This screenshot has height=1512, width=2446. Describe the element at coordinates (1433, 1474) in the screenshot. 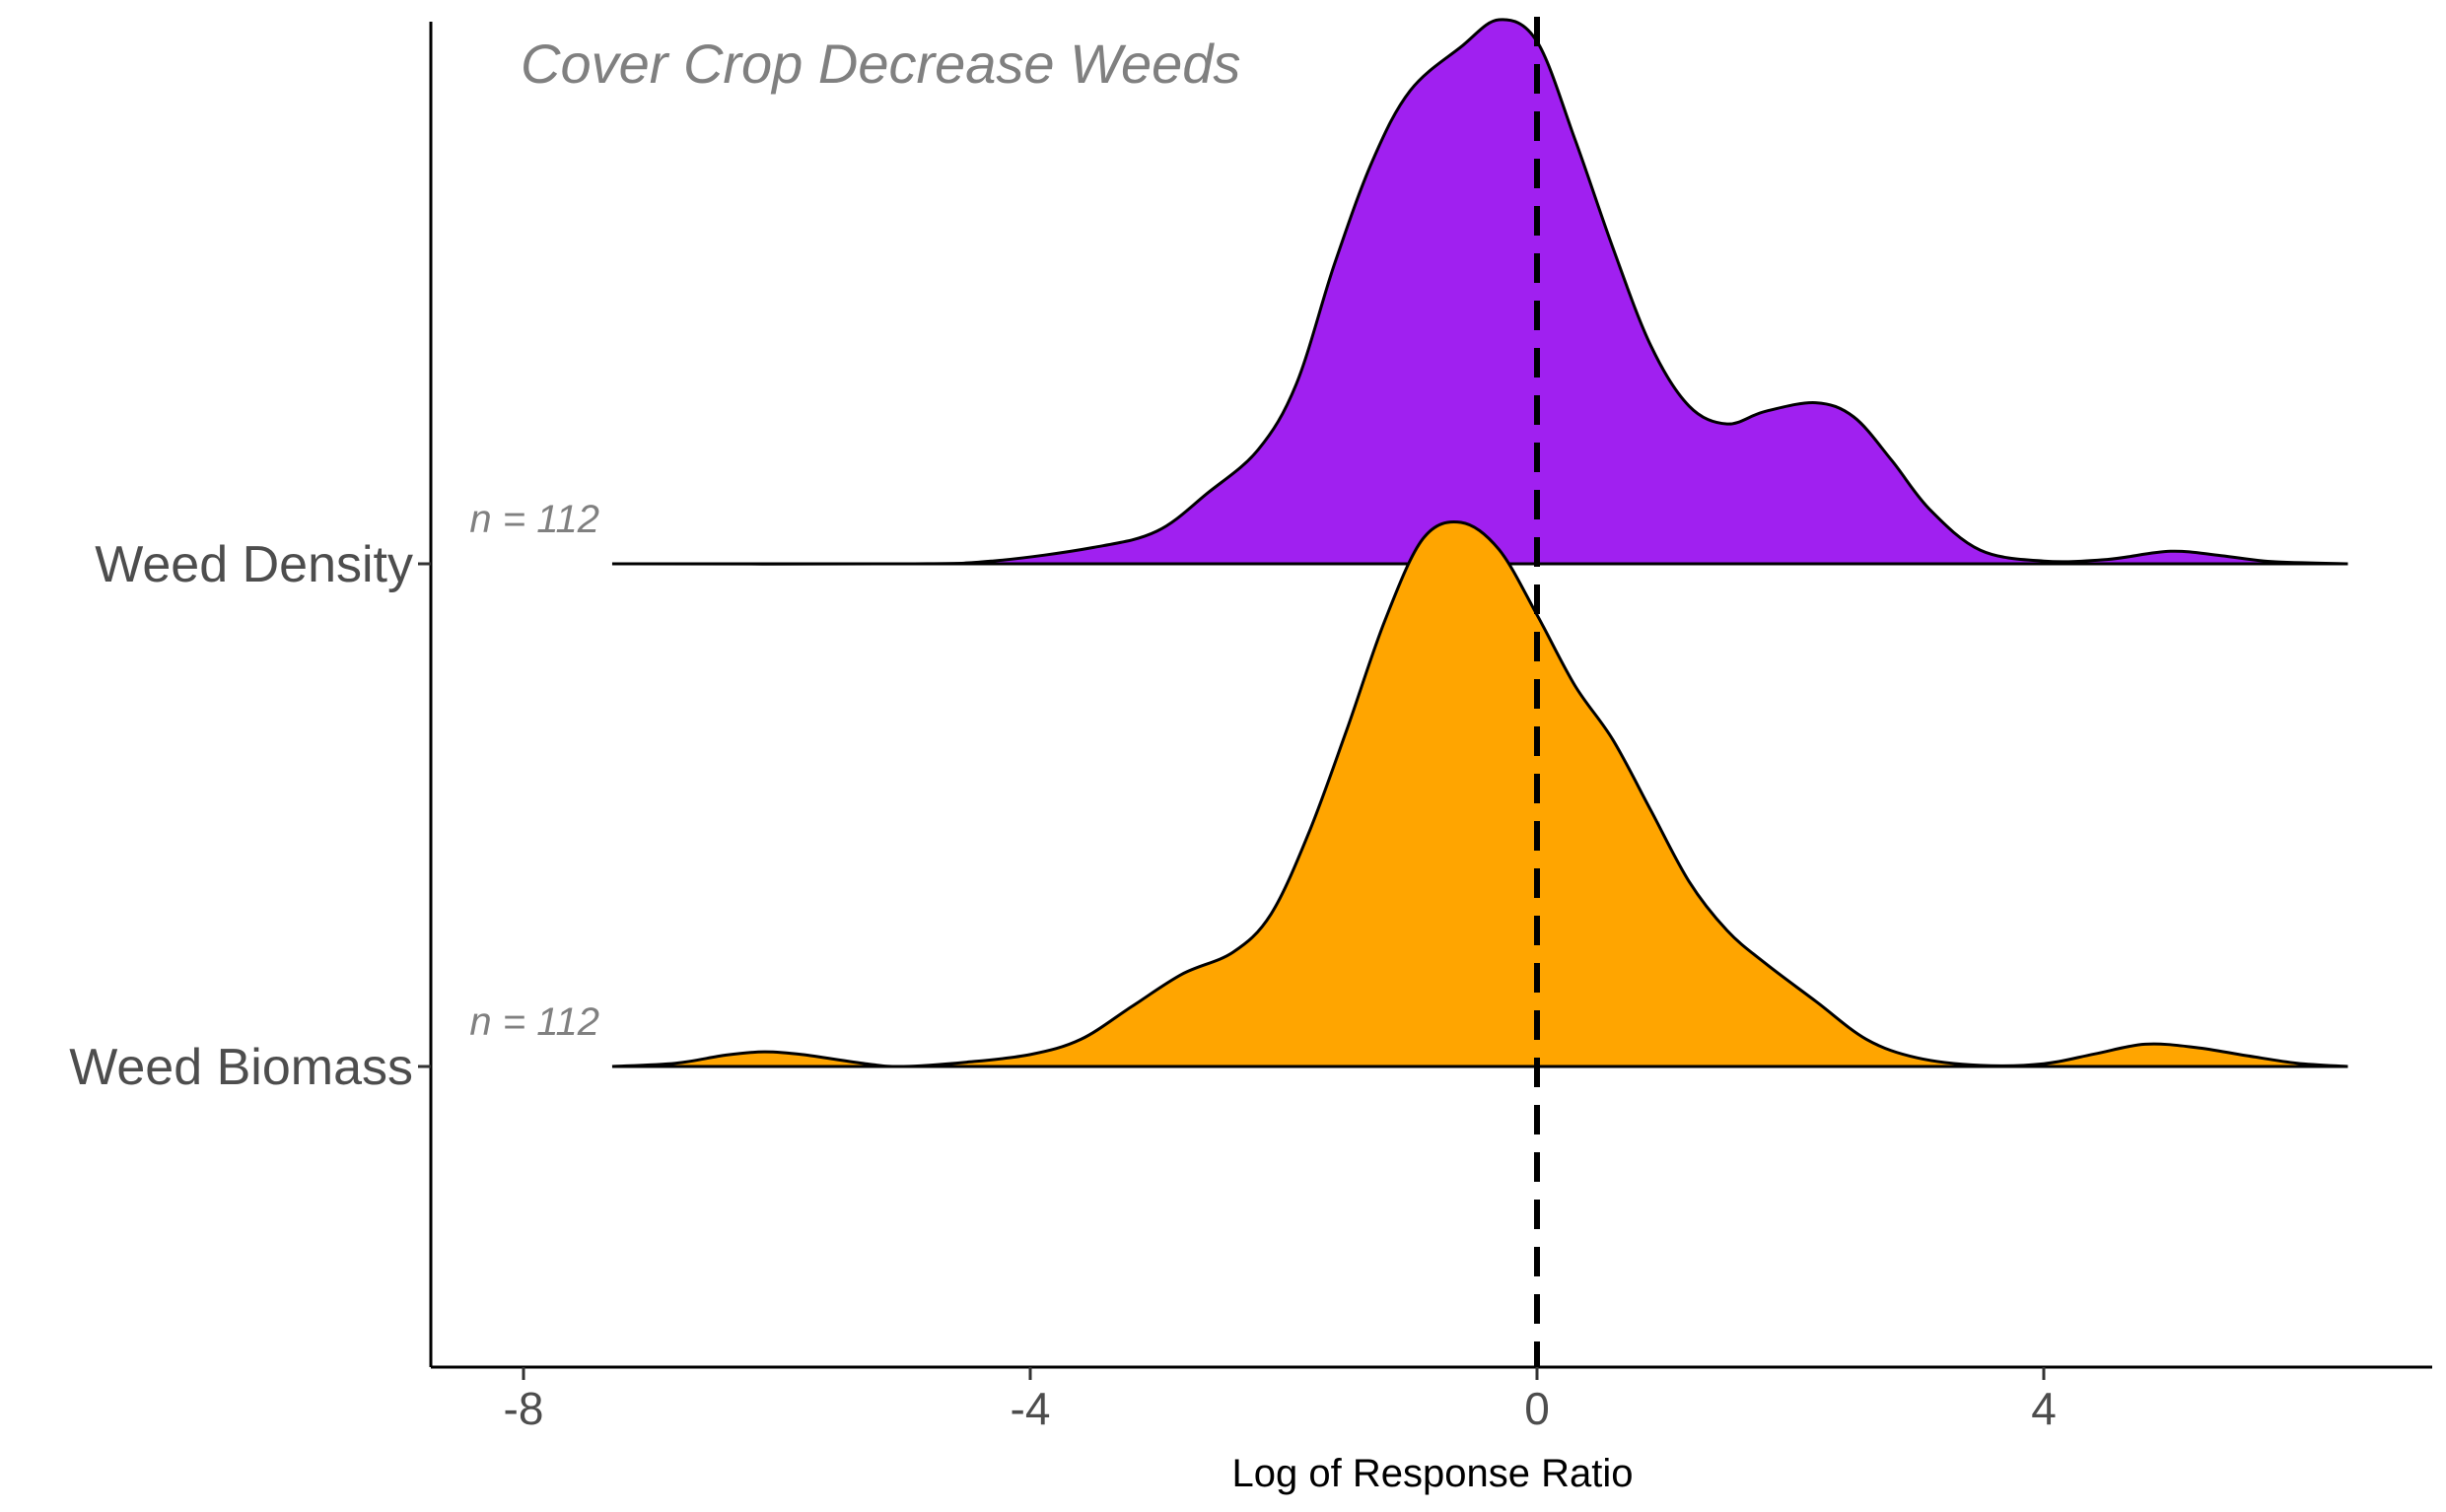

I see `x-axis-title: Log of Response Ratio` at that location.